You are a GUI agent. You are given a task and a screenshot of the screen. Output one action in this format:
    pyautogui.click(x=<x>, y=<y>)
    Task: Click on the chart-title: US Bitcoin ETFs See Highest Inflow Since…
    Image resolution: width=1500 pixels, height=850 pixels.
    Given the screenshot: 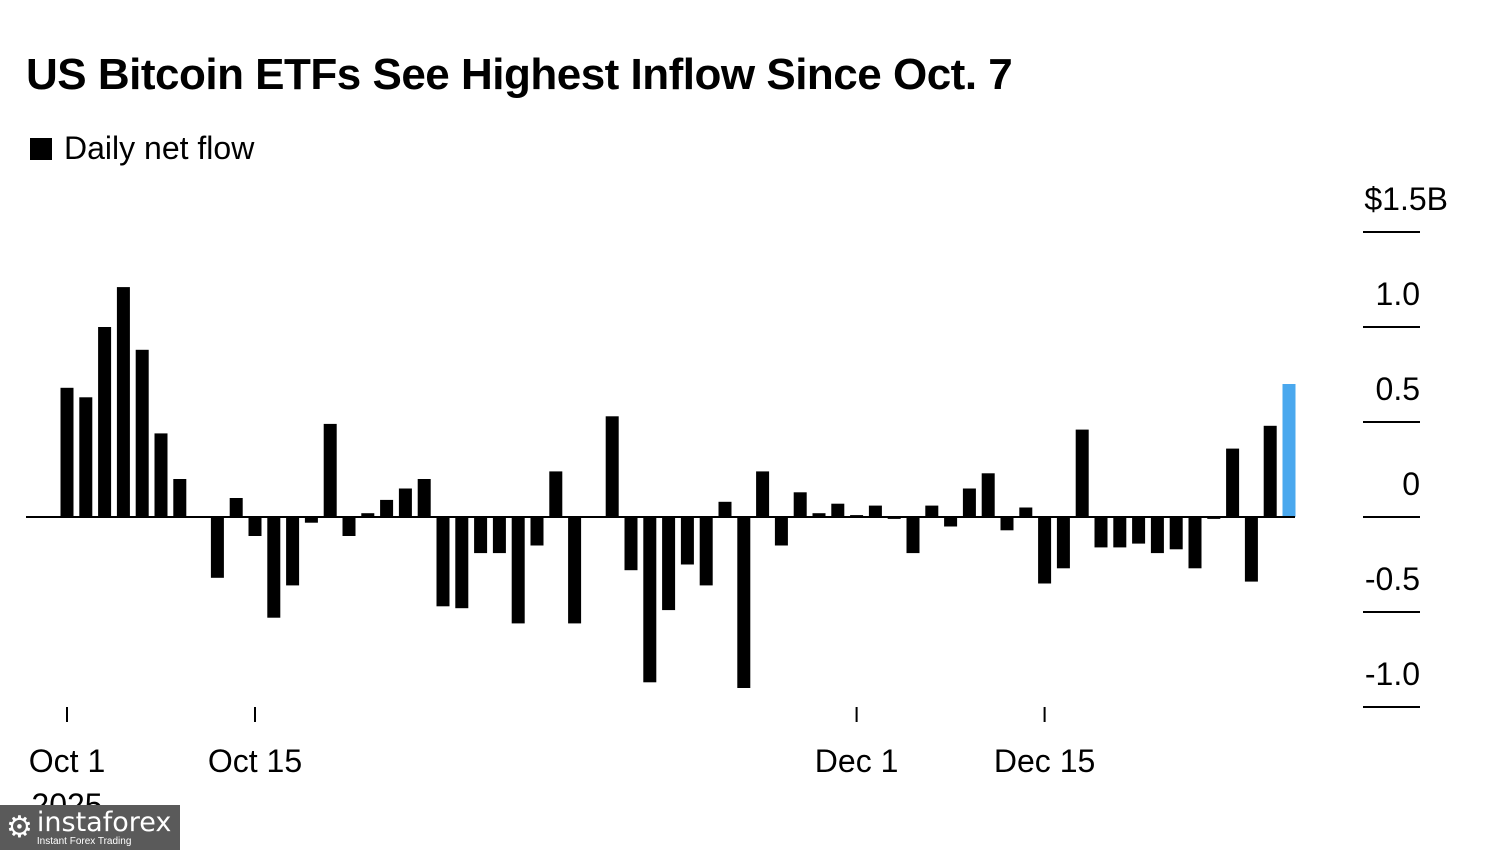 What is the action you would take?
    pyautogui.click(x=519, y=74)
    